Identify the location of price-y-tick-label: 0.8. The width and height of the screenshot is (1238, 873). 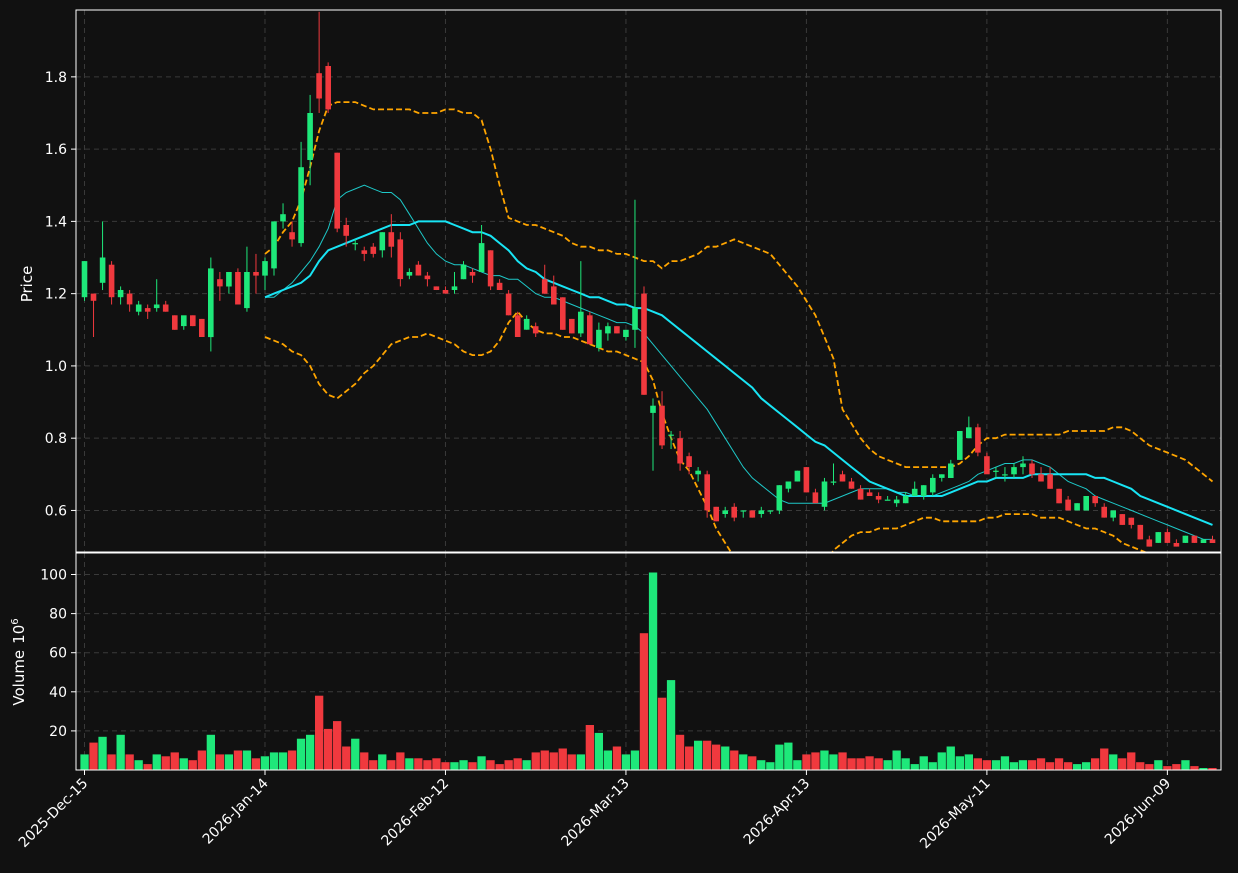
(56, 439).